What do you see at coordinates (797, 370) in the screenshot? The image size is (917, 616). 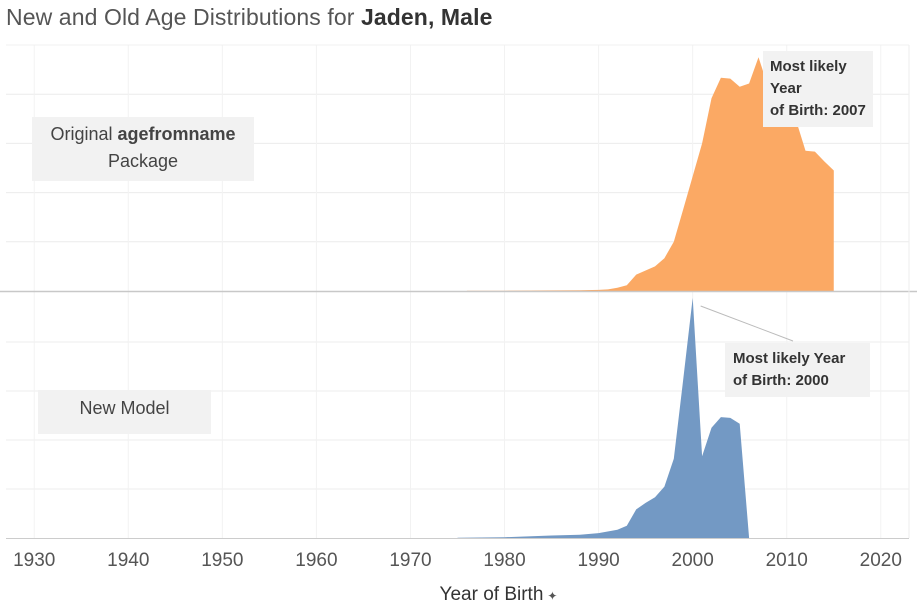 I see `bottom-annotation: Most likely Year of Birth: 2000` at bounding box center [797, 370].